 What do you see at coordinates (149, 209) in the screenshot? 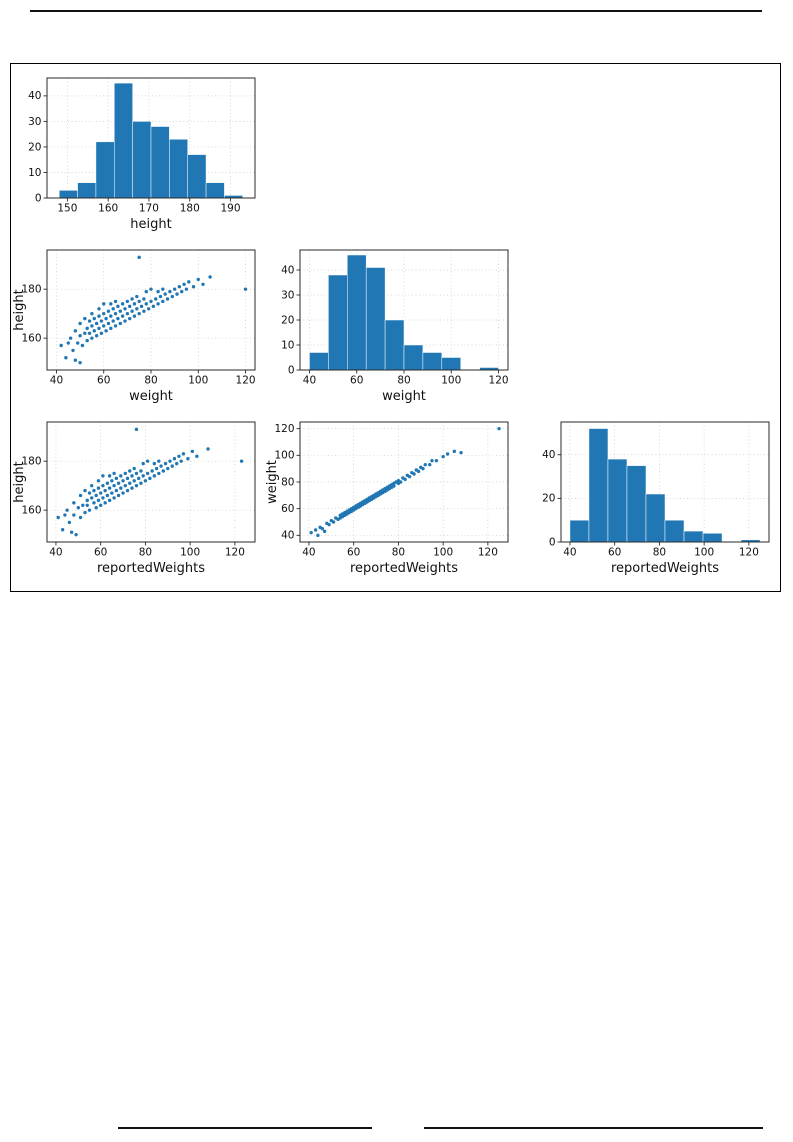
I see `svg-text: 170` at bounding box center [149, 209].